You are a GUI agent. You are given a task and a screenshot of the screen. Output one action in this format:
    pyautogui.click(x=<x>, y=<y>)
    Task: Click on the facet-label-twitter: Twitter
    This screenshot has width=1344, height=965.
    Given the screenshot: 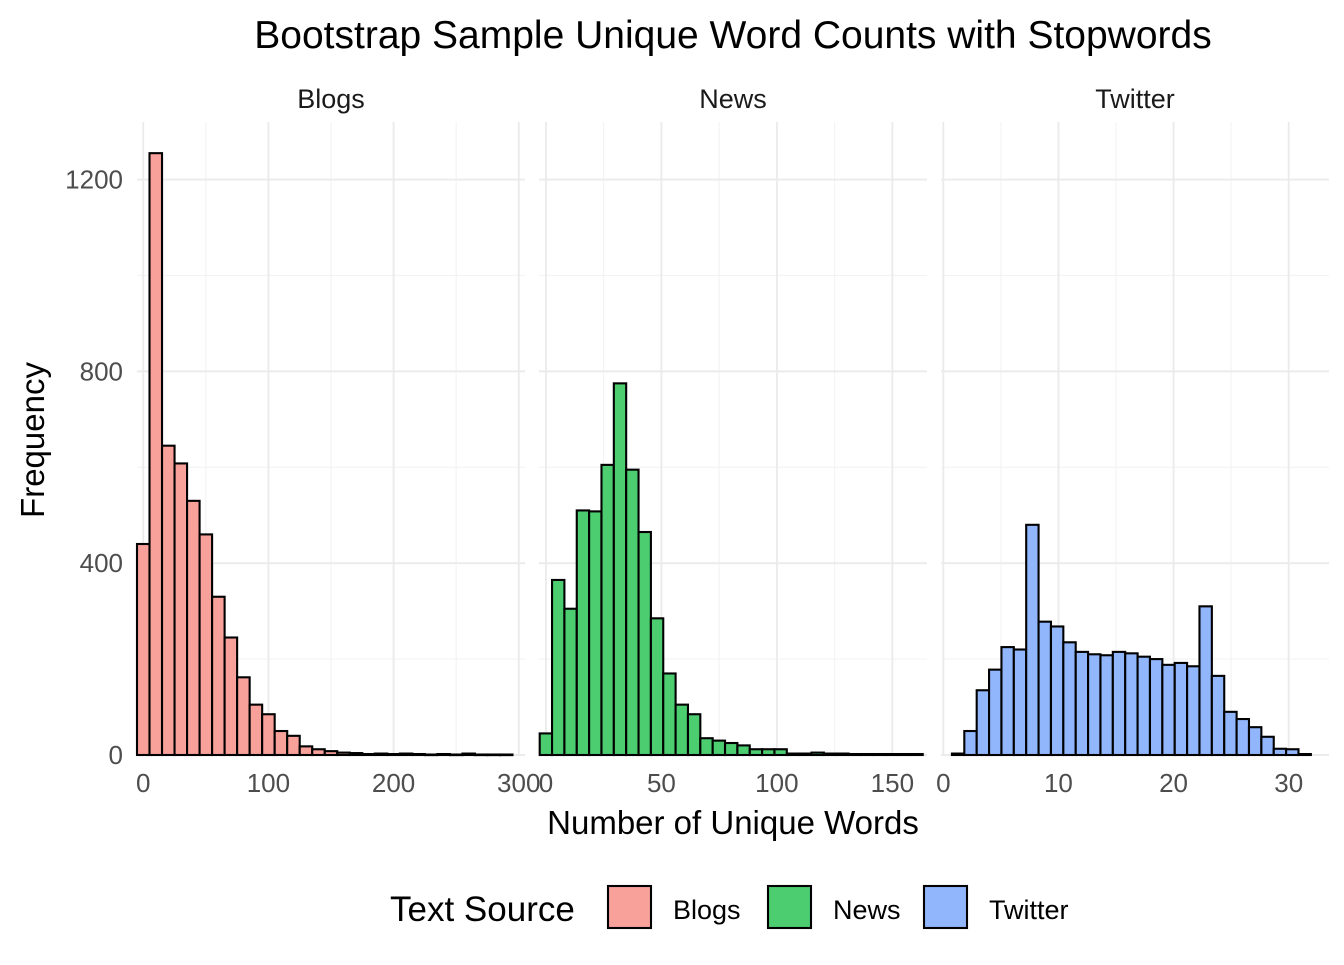 What is the action you would take?
    pyautogui.click(x=1135, y=99)
    